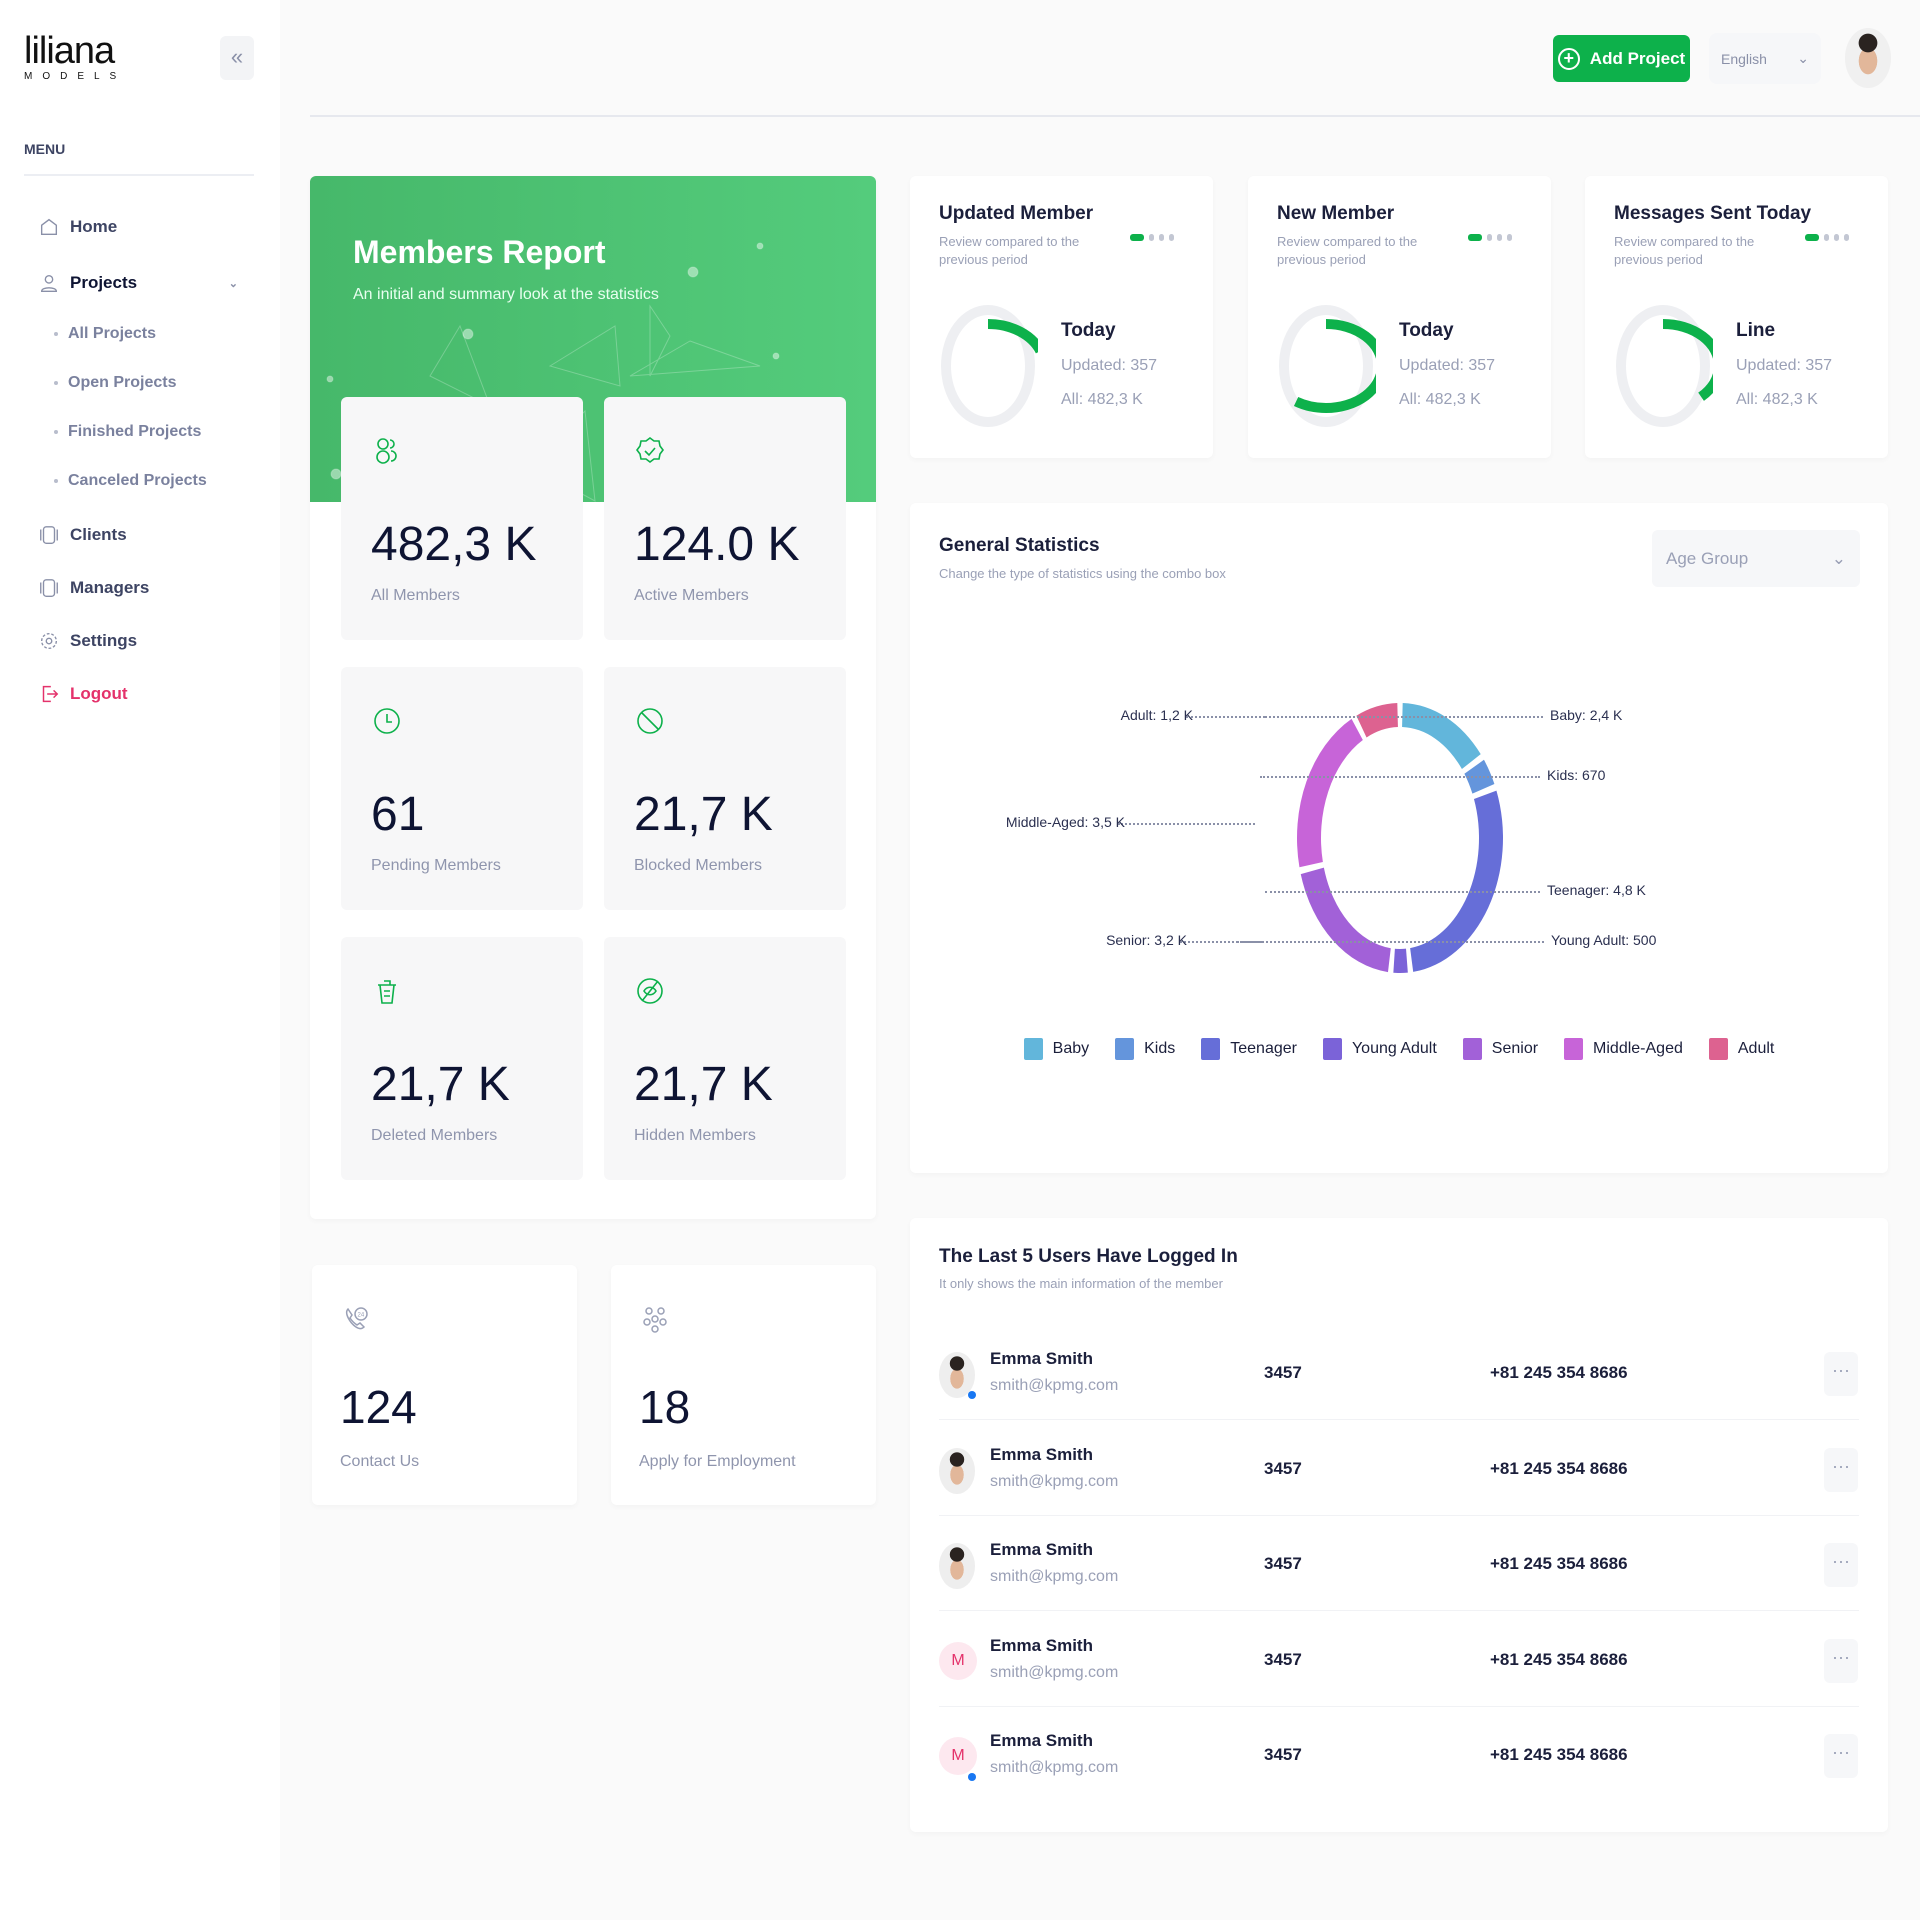 Image resolution: width=1920 pixels, height=1920 pixels. What do you see at coordinates (462, 788) in the screenshot?
I see `stat-tile: 61 Pending Members` at bounding box center [462, 788].